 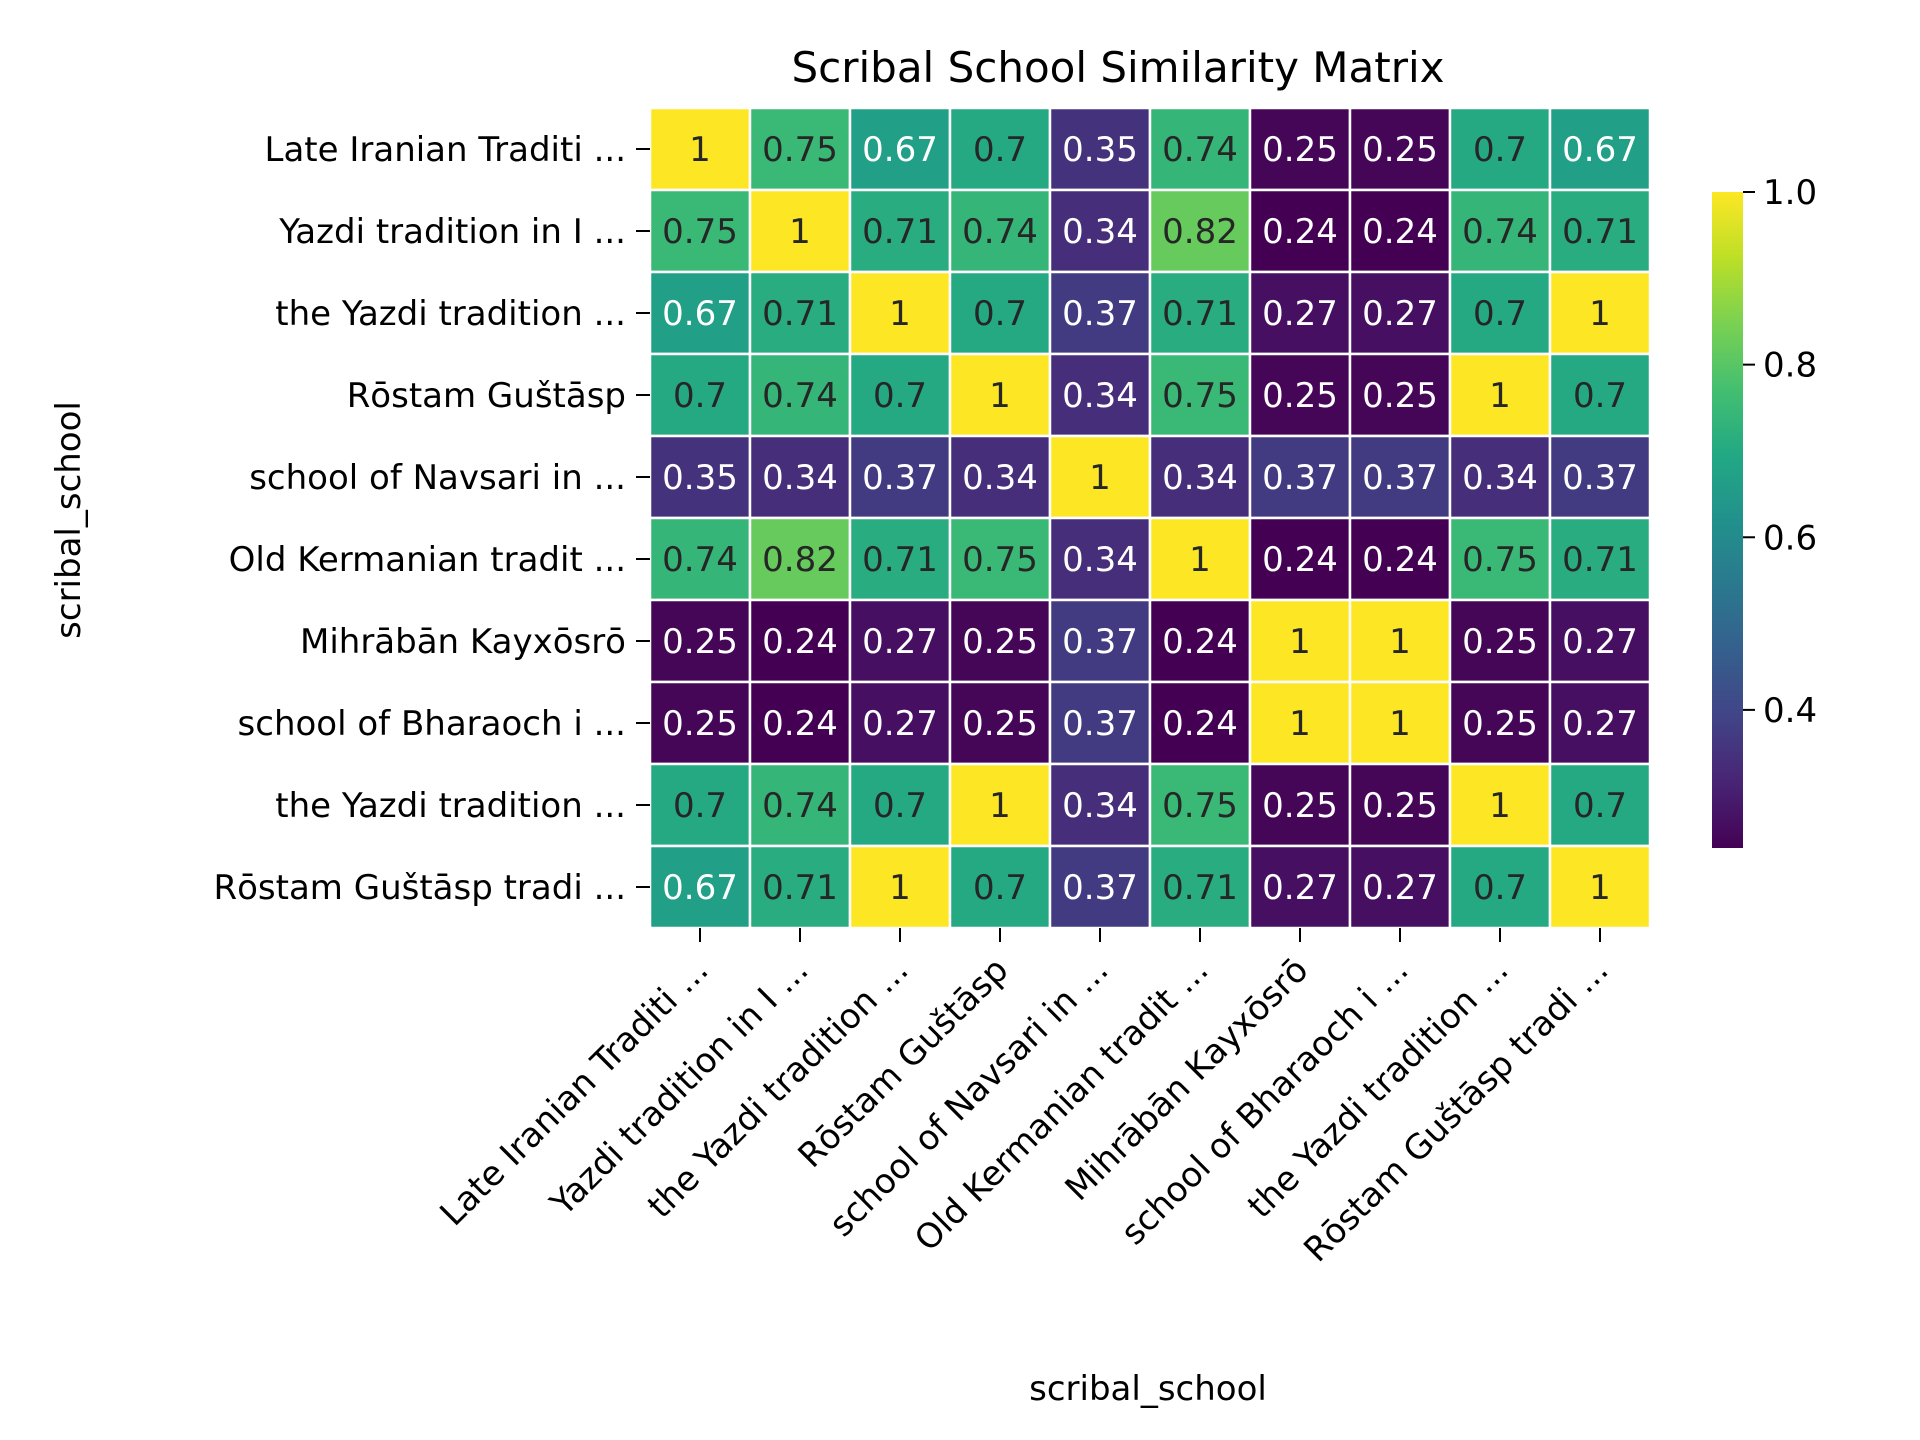 What do you see at coordinates (486, 396) in the screenshot?
I see `y-tick-label: Rōstam Guštāsp` at bounding box center [486, 396].